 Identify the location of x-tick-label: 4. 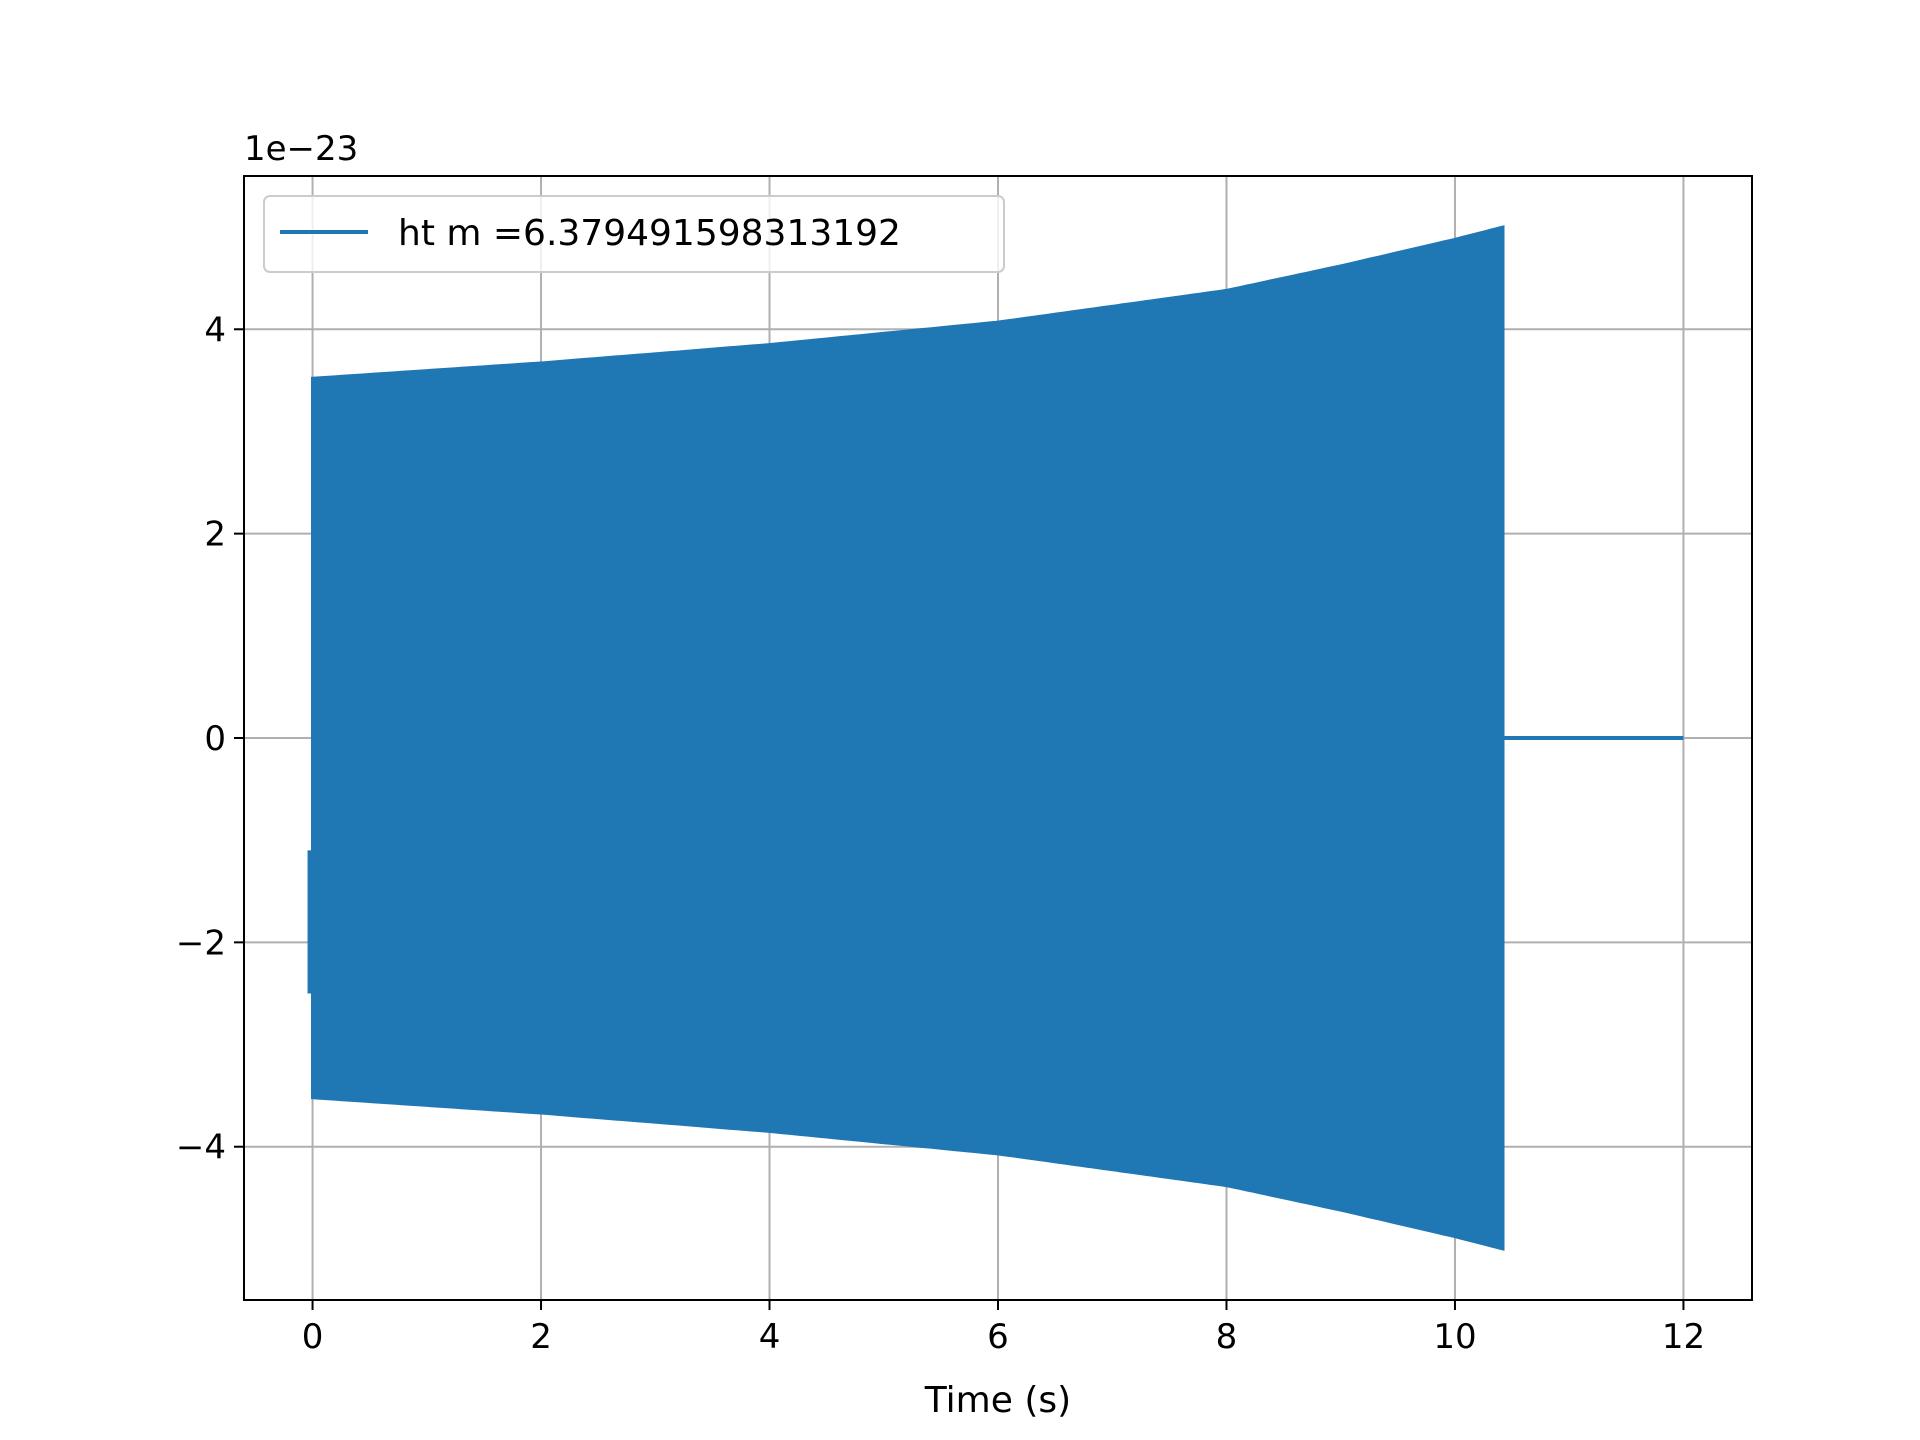
(770, 1337).